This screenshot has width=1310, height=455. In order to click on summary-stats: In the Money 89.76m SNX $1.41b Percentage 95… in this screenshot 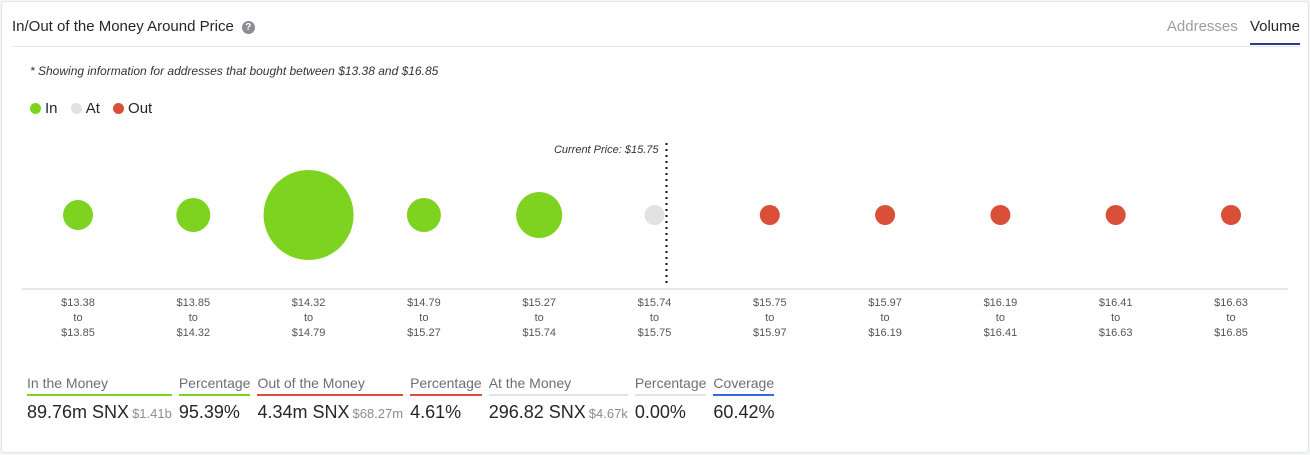, I will do `click(404, 399)`.